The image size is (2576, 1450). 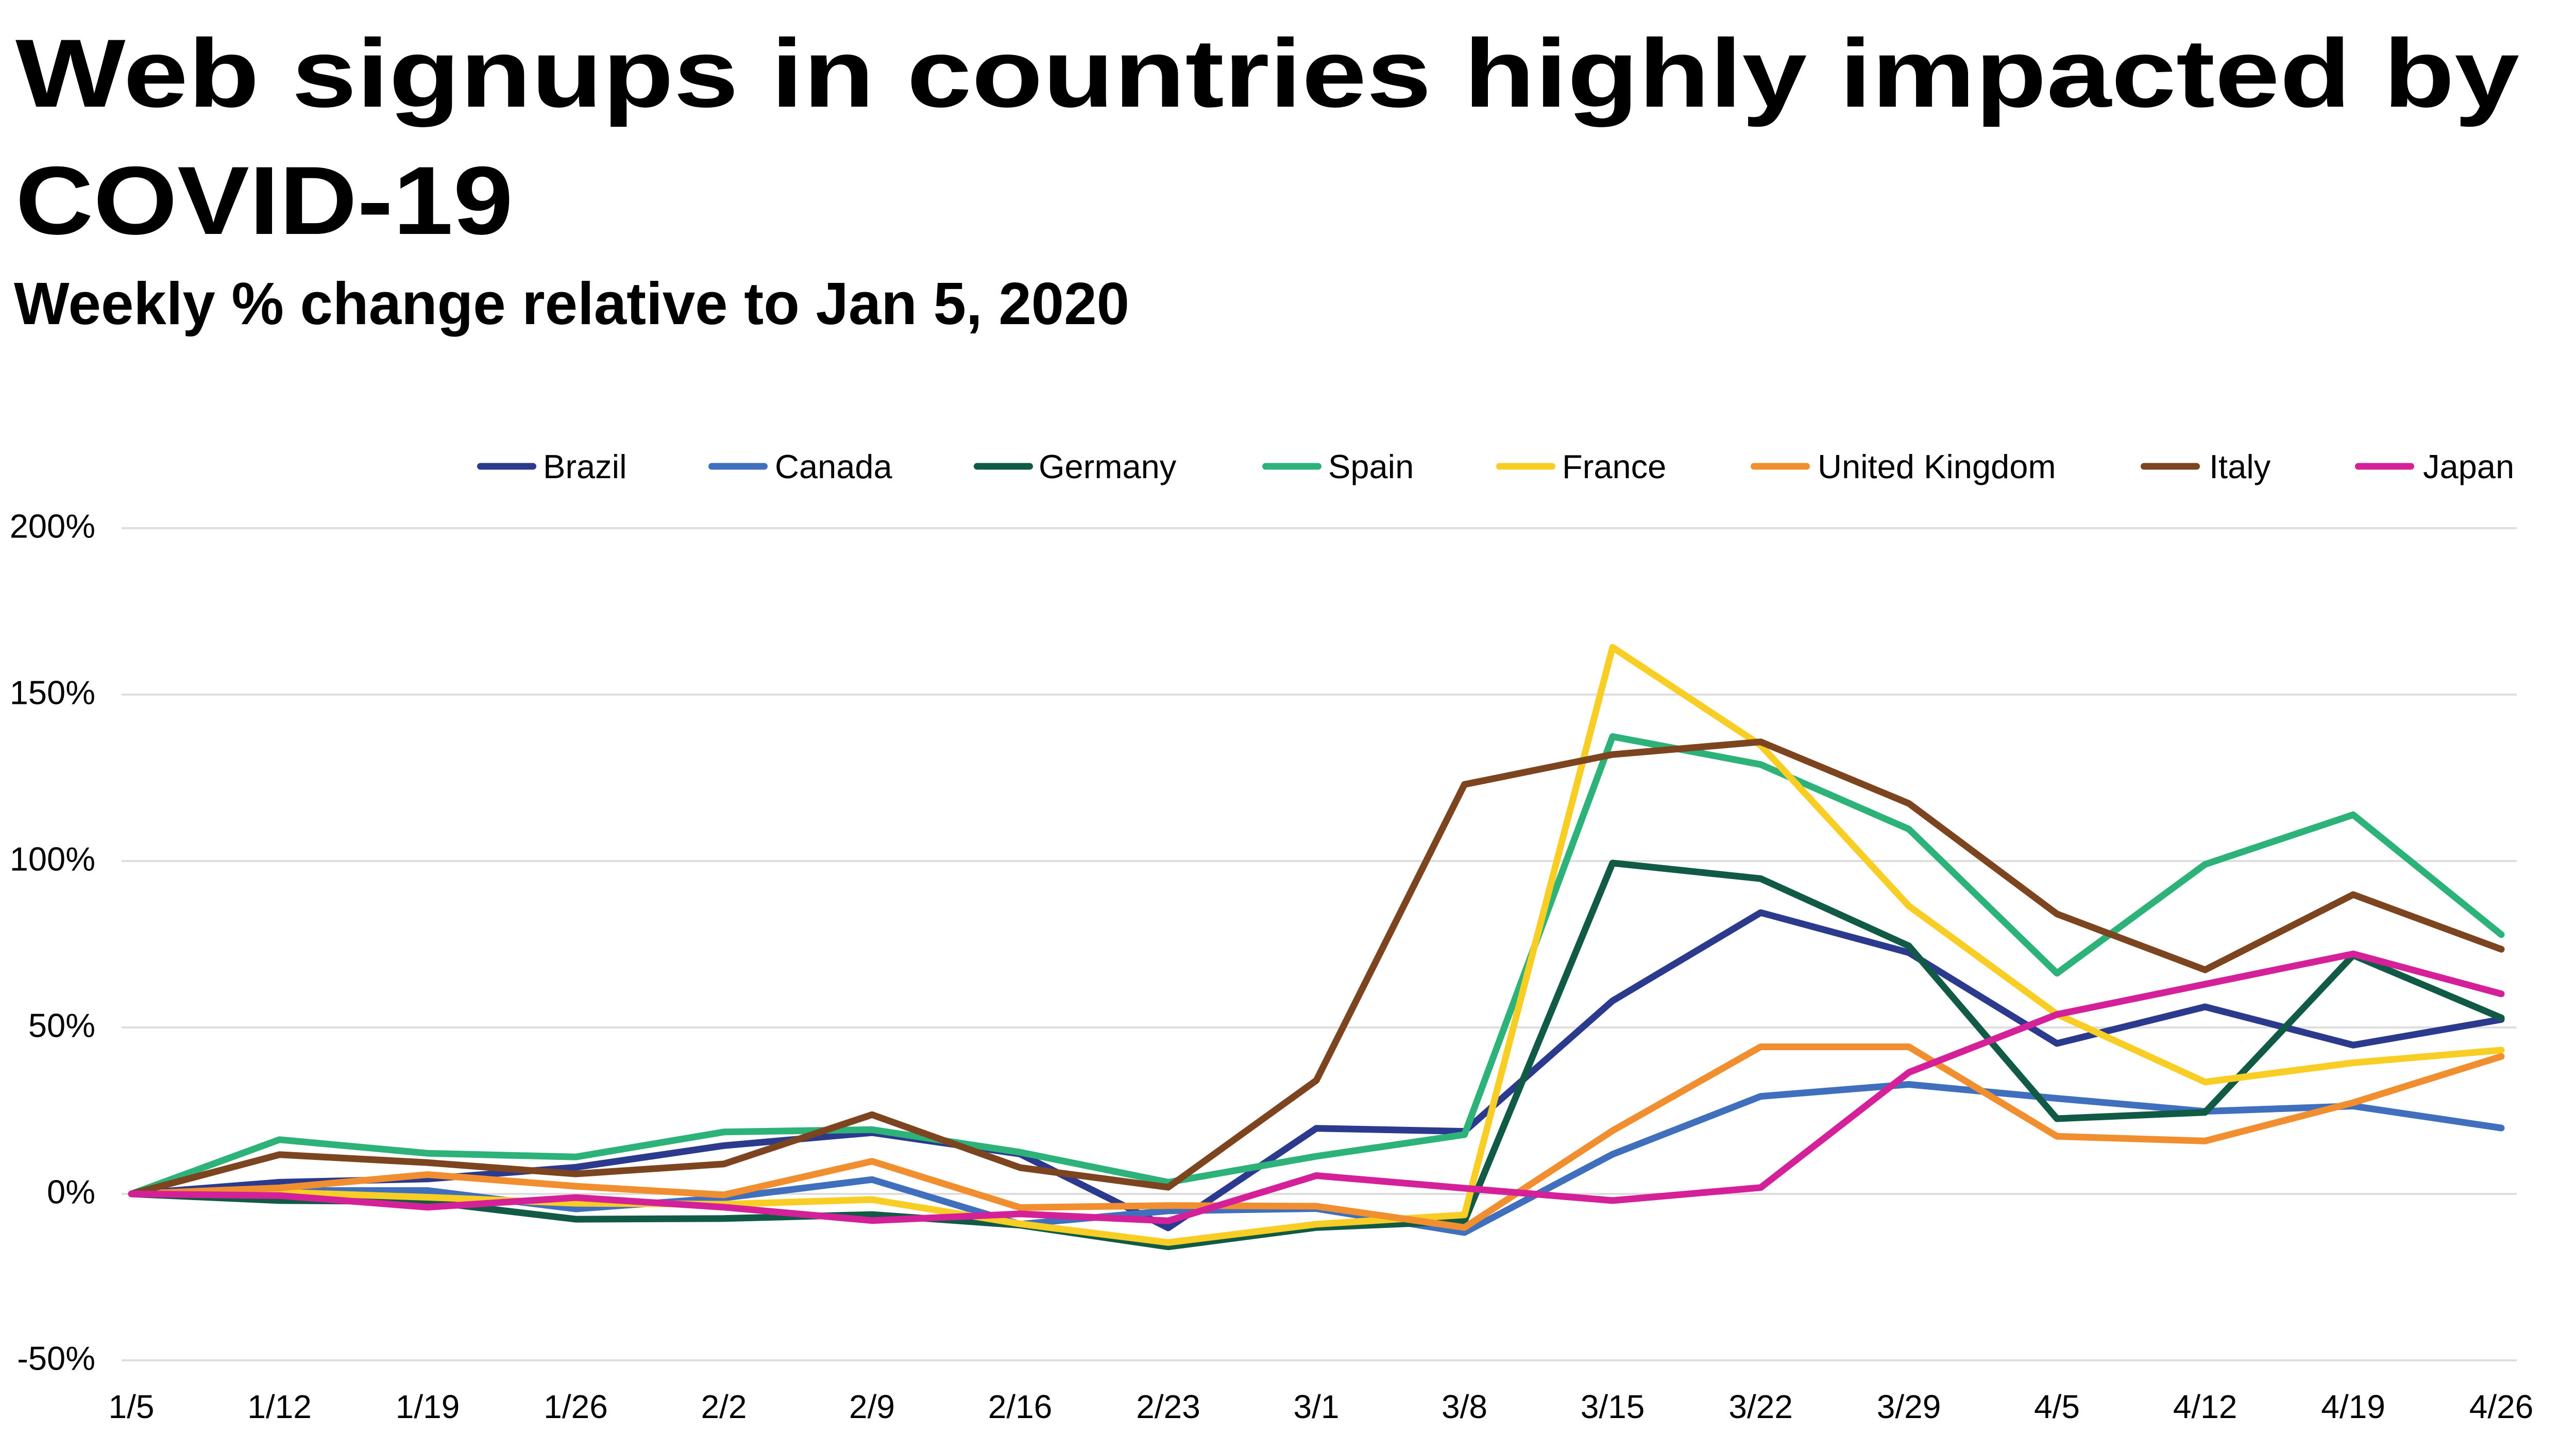 What do you see at coordinates (1614, 466) in the screenshot?
I see `svg-text: France` at bounding box center [1614, 466].